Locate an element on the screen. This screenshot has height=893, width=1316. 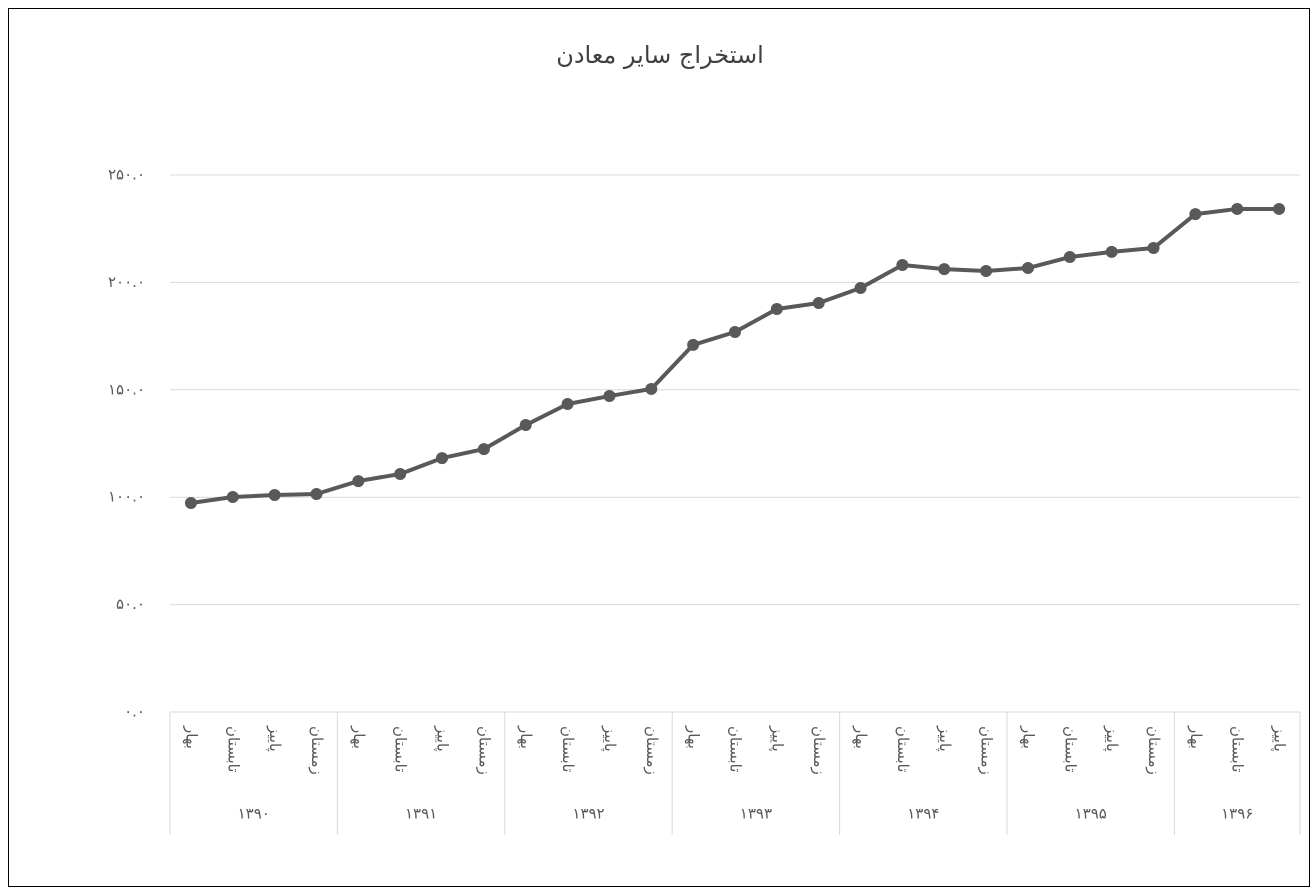
y-tick-label: ۵۰.۰ is located at coordinates (130, 604).